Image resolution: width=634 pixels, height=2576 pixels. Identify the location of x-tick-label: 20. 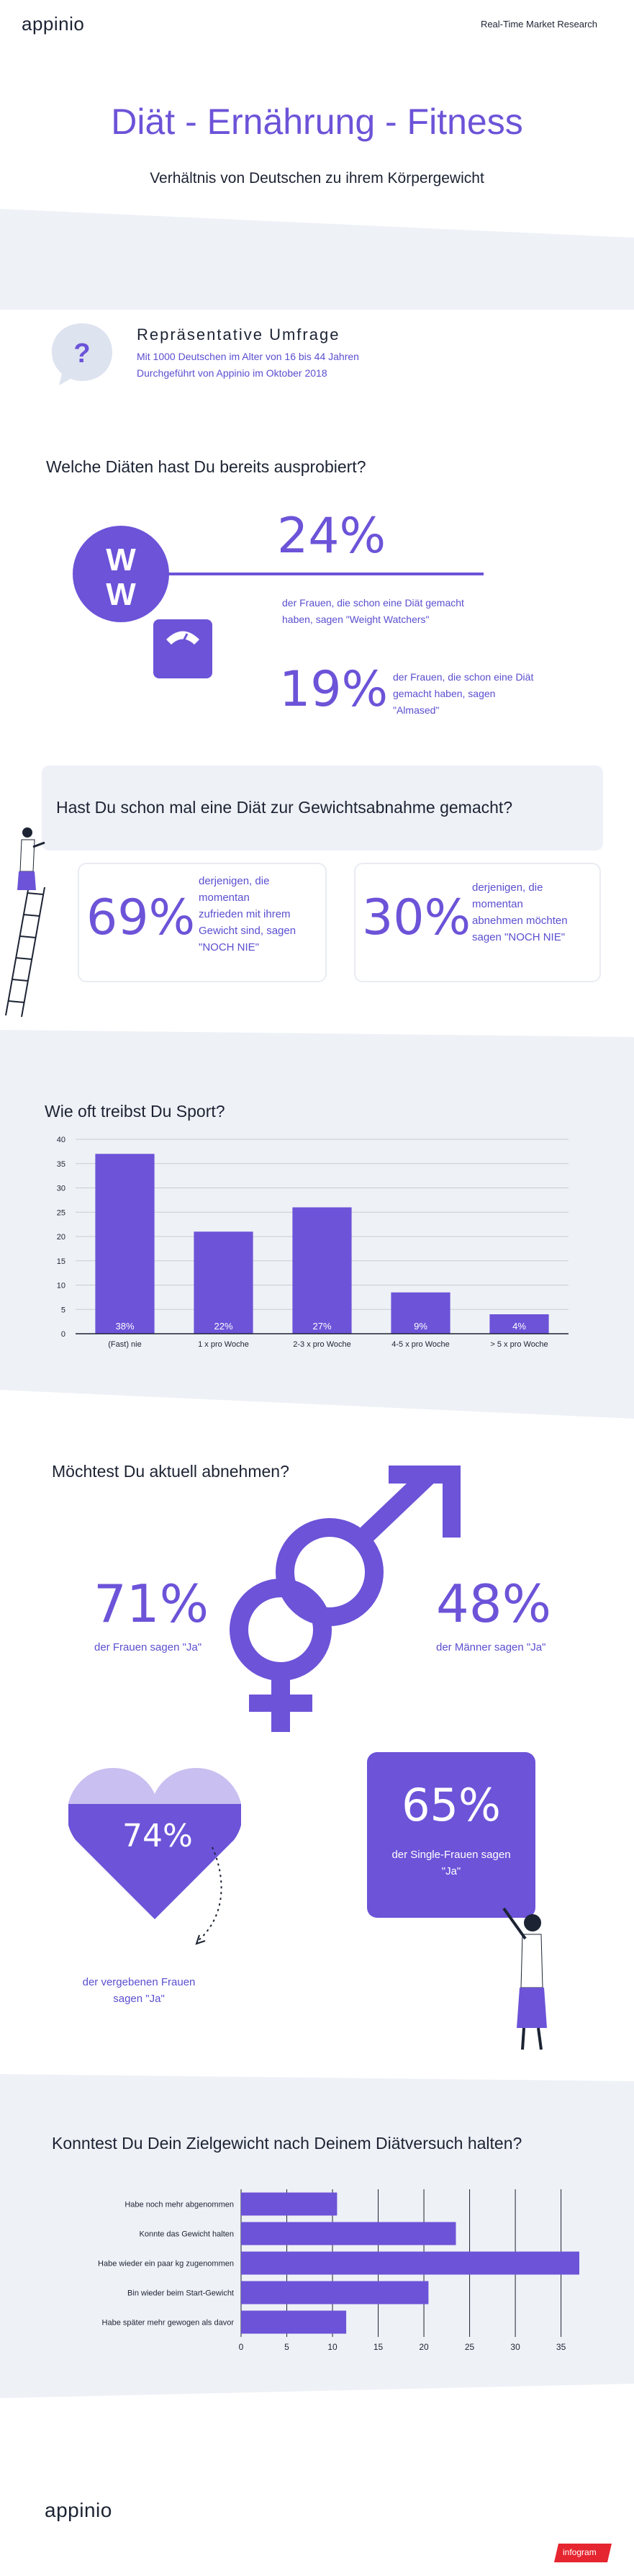
(424, 2347).